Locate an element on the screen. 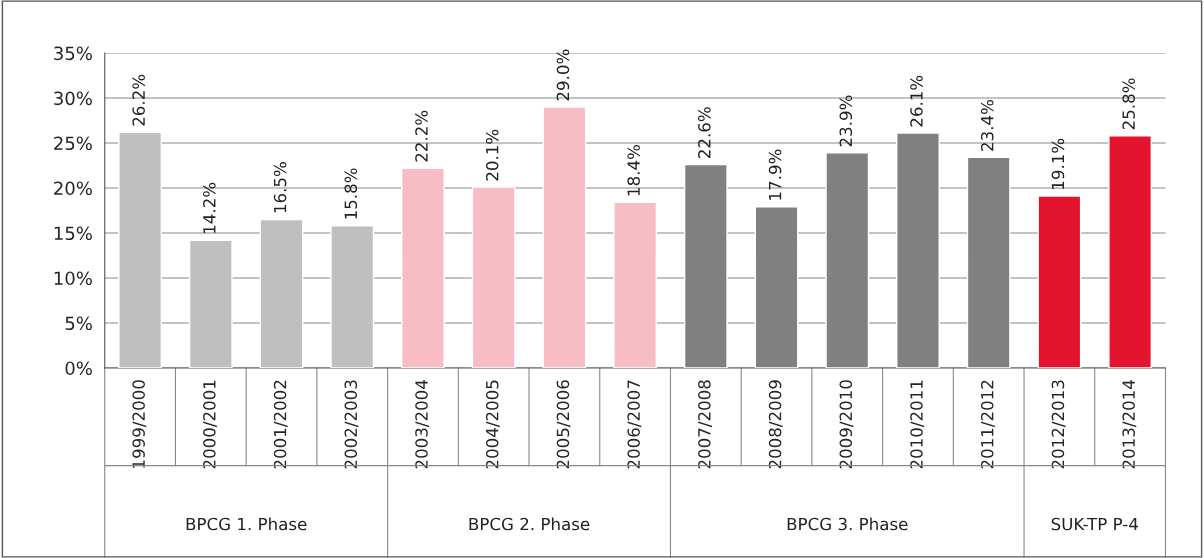  x-tick-label: 2008/2009 is located at coordinates (775, 424).